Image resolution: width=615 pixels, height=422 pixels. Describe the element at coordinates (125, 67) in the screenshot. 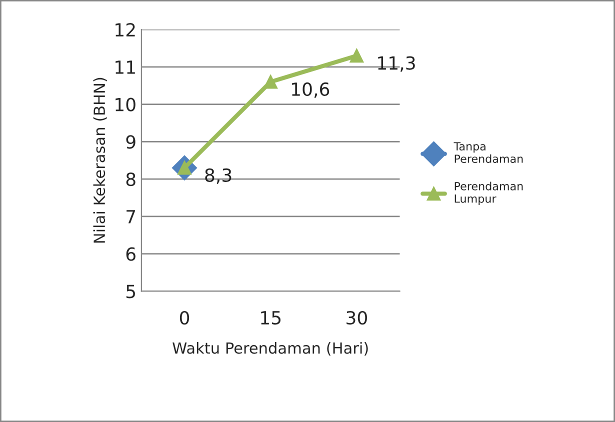

I see `y-tick-label: 11` at that location.